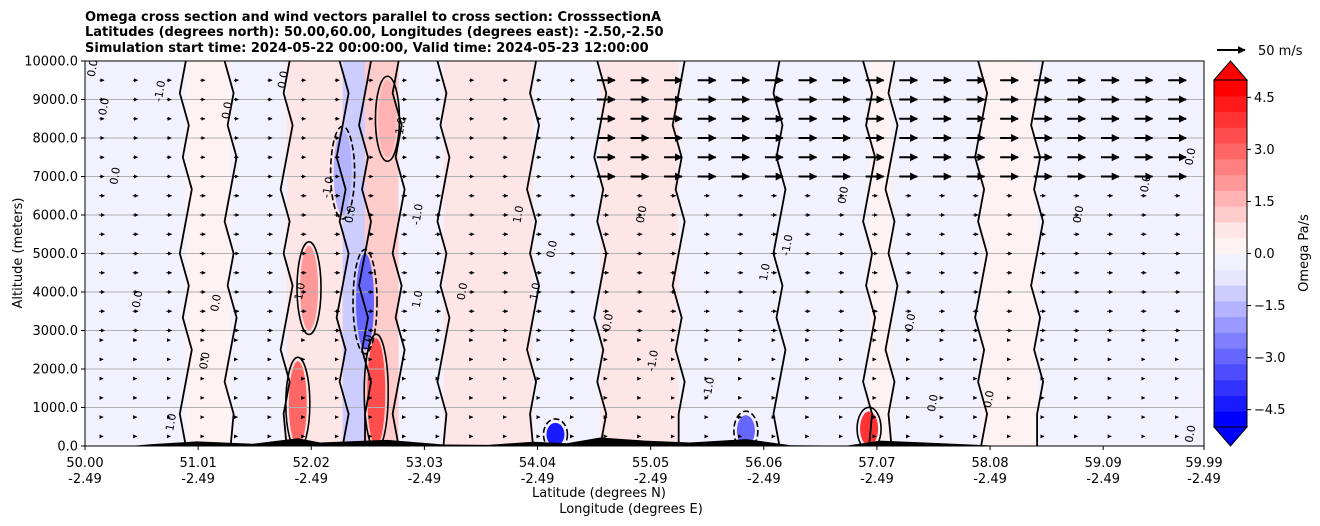 Image resolution: width=1320 pixels, height=526 pixels. I want to click on omega-feature, so click(555, 434).